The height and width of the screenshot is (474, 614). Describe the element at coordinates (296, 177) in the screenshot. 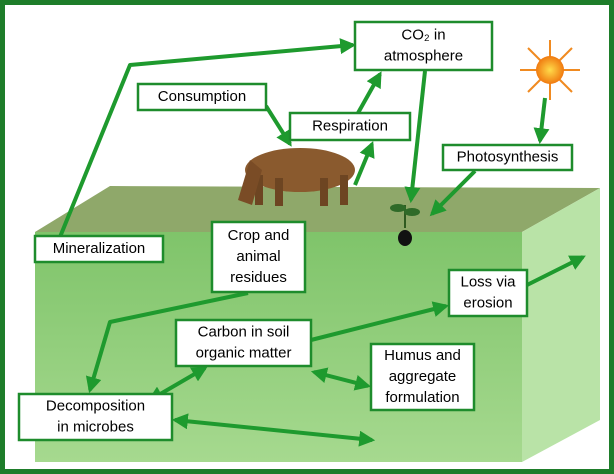

I see `cow` at that location.